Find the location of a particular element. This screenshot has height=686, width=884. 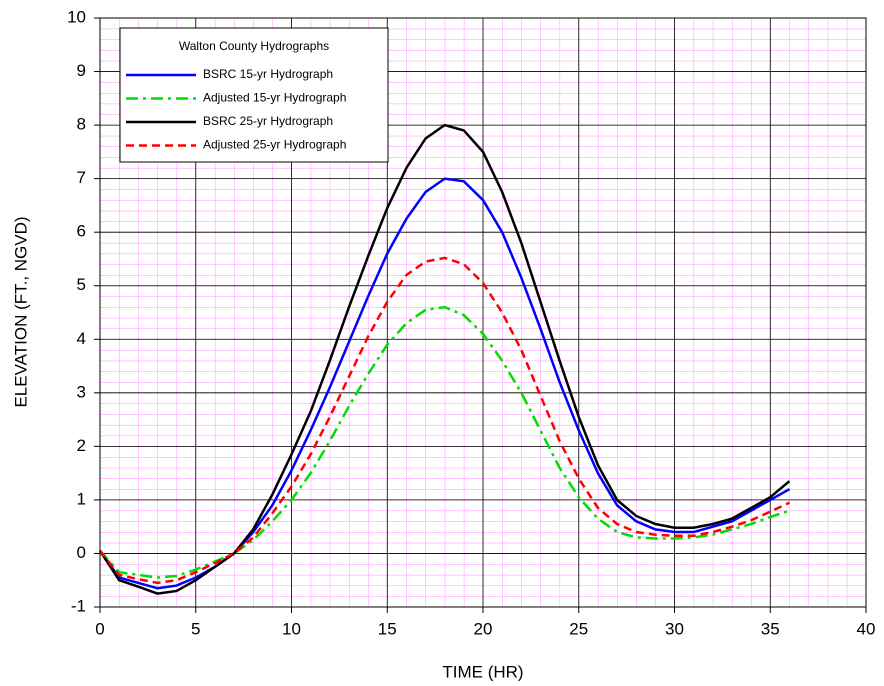

y-tick-label: 0 is located at coordinates (81, 552).